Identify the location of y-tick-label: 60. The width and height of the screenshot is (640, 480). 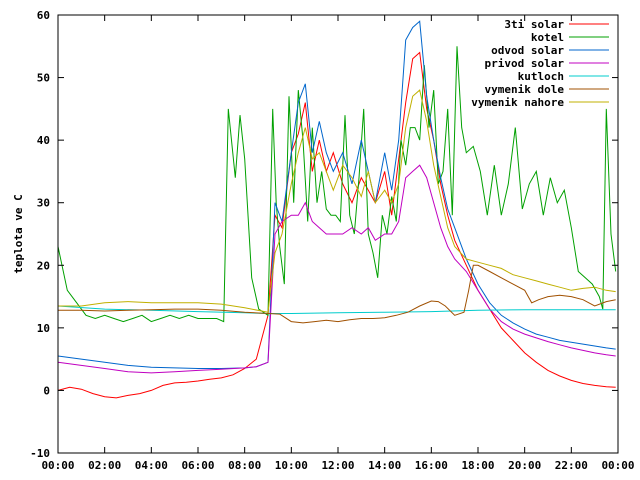
(43, 15).